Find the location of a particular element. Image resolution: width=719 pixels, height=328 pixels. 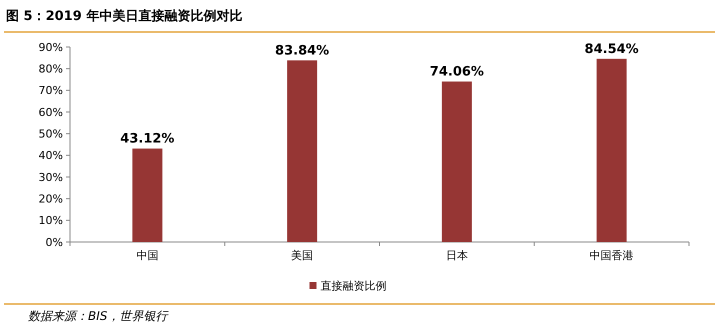

y-tick-label: 70% is located at coordinates (50, 91).